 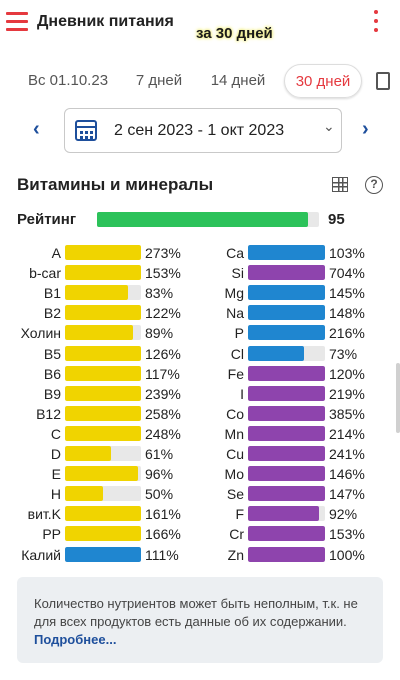 What do you see at coordinates (159, 293) in the screenshot?
I see `nutrient-percent: 83%` at bounding box center [159, 293].